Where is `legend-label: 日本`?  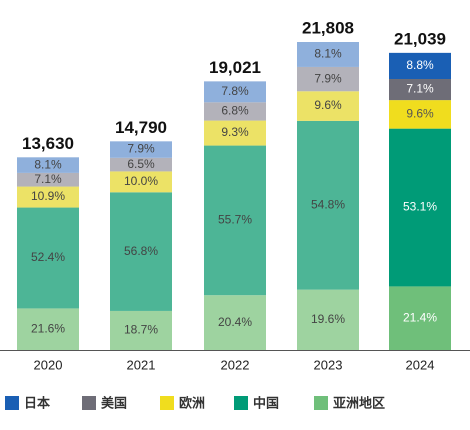
legend-label: 日本 is located at coordinates (37, 402).